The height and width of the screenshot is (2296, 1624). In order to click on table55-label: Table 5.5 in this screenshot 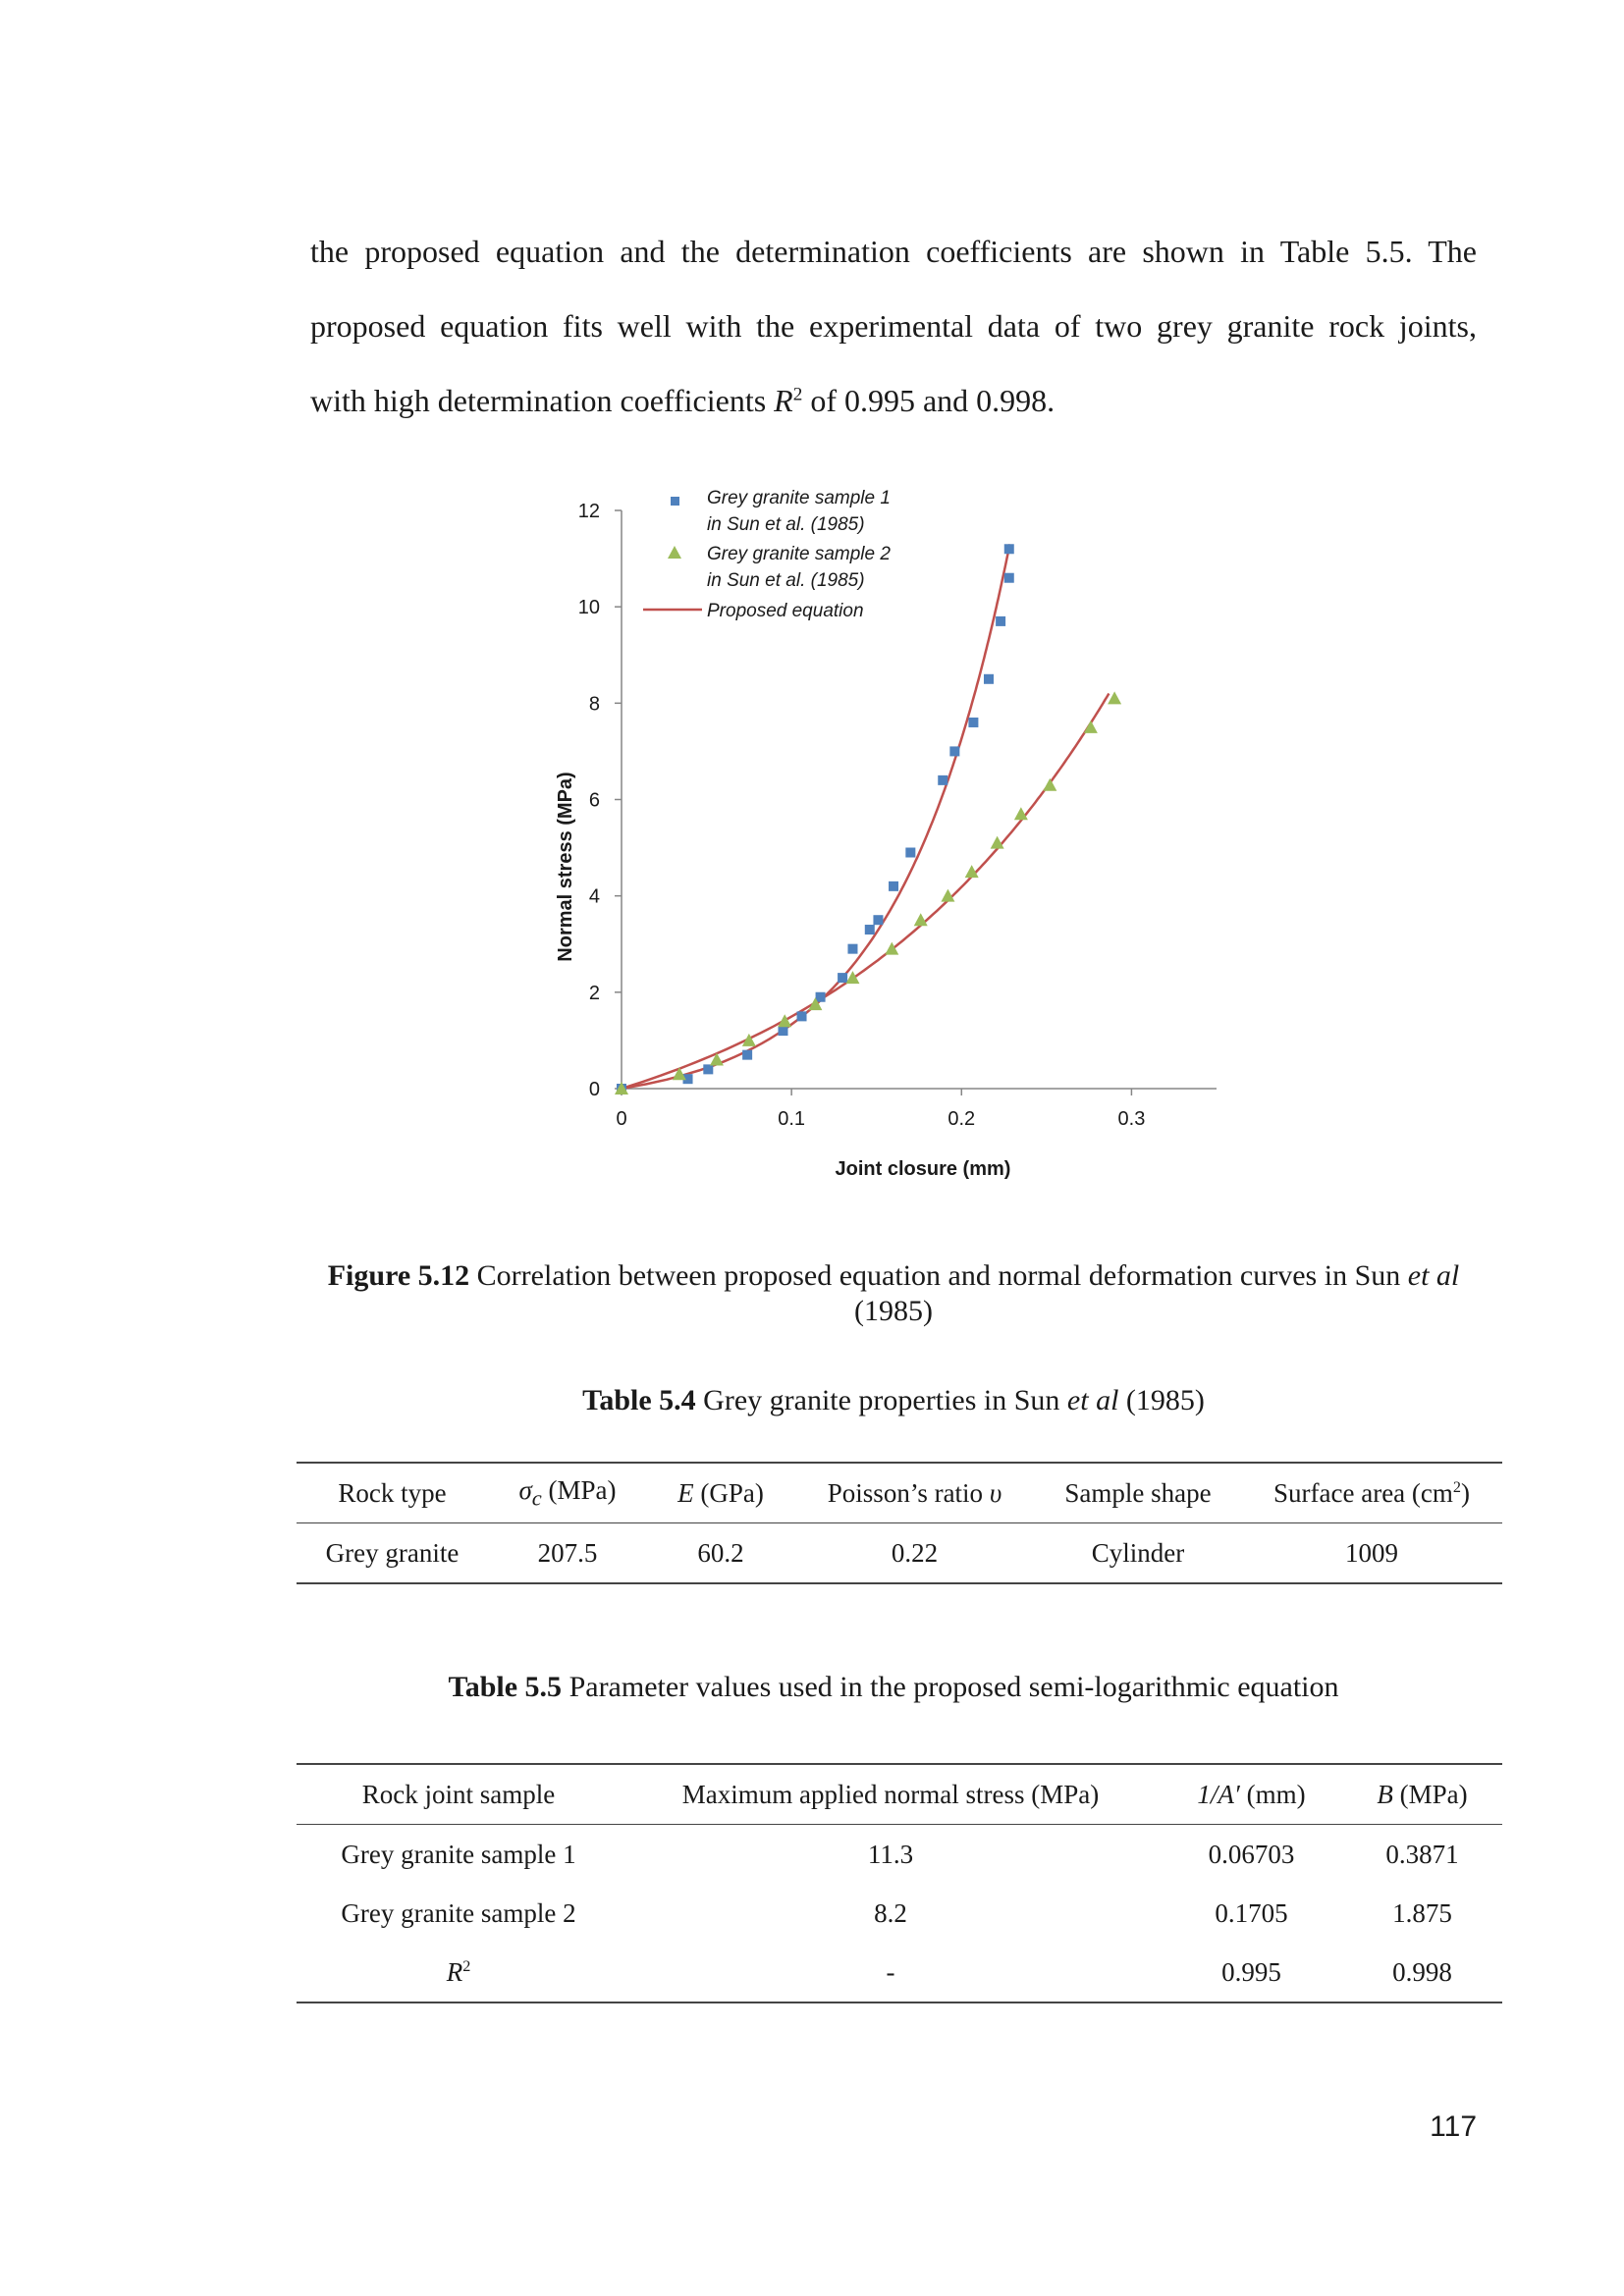, I will do `click(505, 1687)`.